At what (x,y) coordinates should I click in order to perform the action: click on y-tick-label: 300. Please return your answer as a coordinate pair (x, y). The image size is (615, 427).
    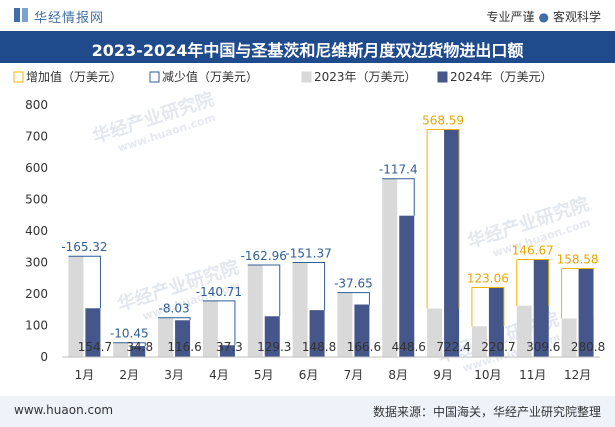
    Looking at the image, I should click on (36, 263).